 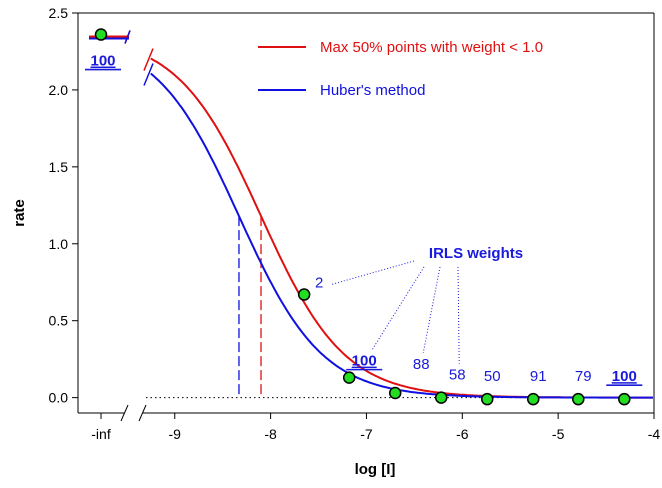 What do you see at coordinates (538, 376) in the screenshot?
I see `weight-label: 91` at bounding box center [538, 376].